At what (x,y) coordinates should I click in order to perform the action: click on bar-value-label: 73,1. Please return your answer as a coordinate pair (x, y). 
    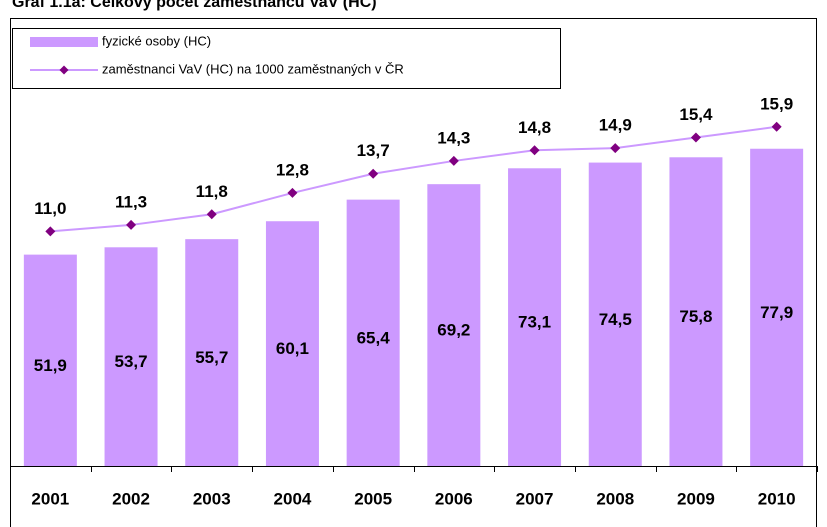
    Looking at the image, I should click on (534, 322).